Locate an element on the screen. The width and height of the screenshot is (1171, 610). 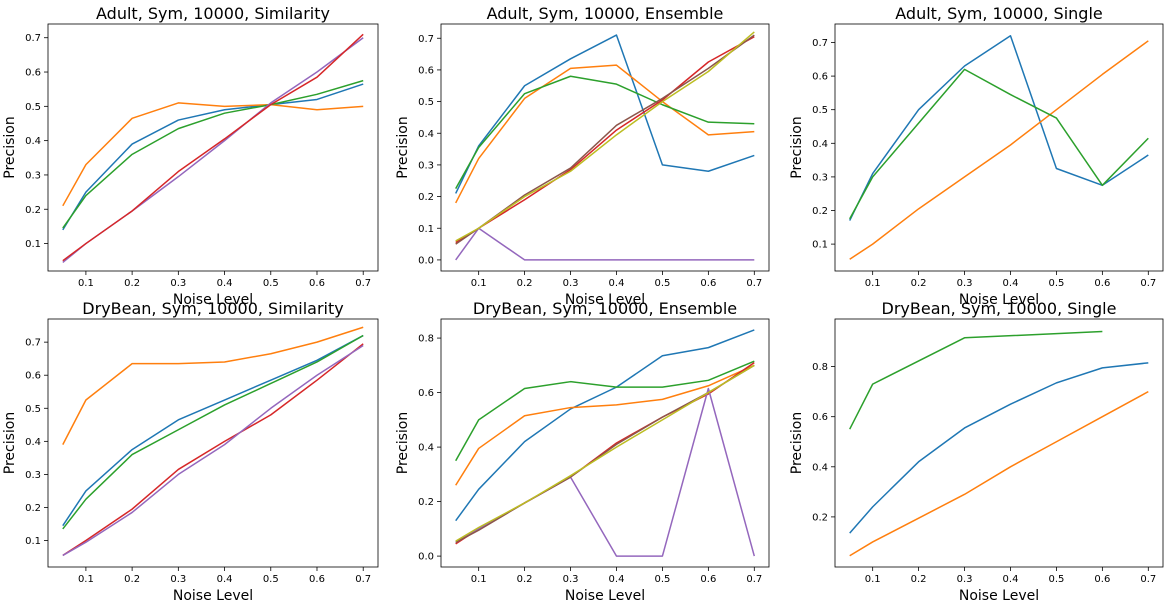
chart-title: Adult, Sym, 10000, Similarity is located at coordinates (213, 13).